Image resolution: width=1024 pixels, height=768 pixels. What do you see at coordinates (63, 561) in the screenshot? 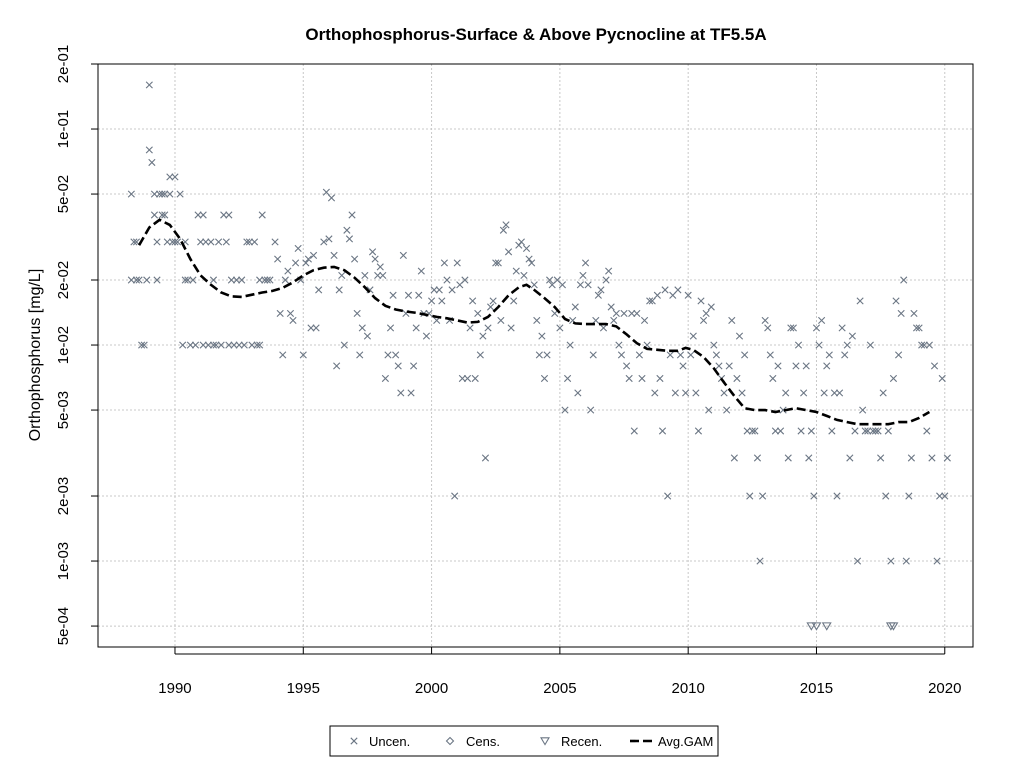
I see `y-tick-label: 1e-03` at bounding box center [63, 561].